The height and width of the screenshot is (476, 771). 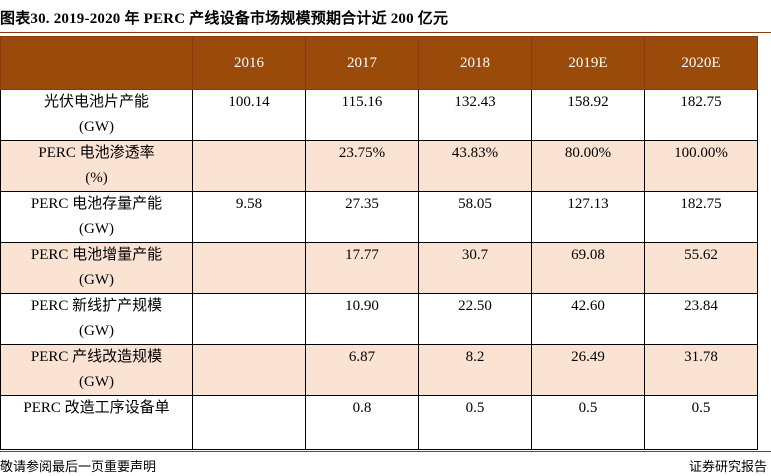 What do you see at coordinates (96, 422) in the screenshot?
I see `row-label: PERC 改造工序设备单` at bounding box center [96, 422].